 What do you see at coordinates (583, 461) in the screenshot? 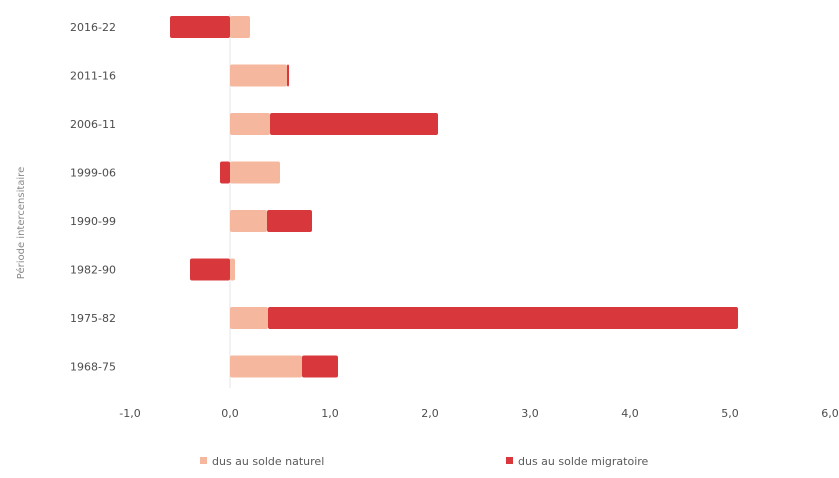
I see `legend-label-migratory: dus au solde migratoire` at bounding box center [583, 461].